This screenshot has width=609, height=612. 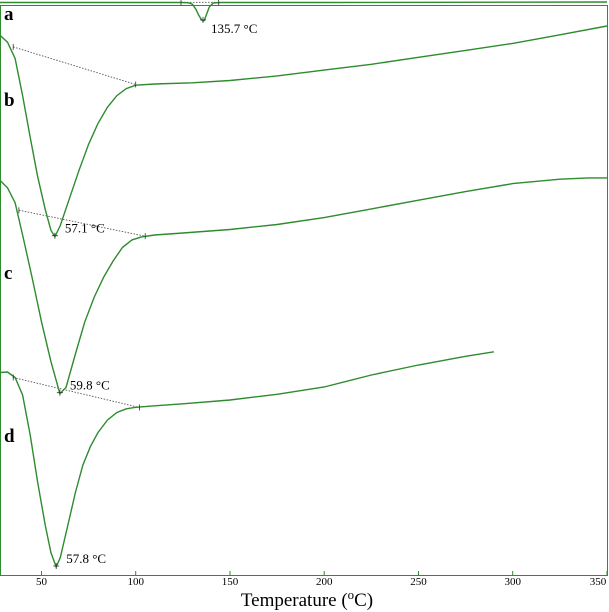 I want to click on panel-letters-layer: a b c d, so click(x=9, y=225).